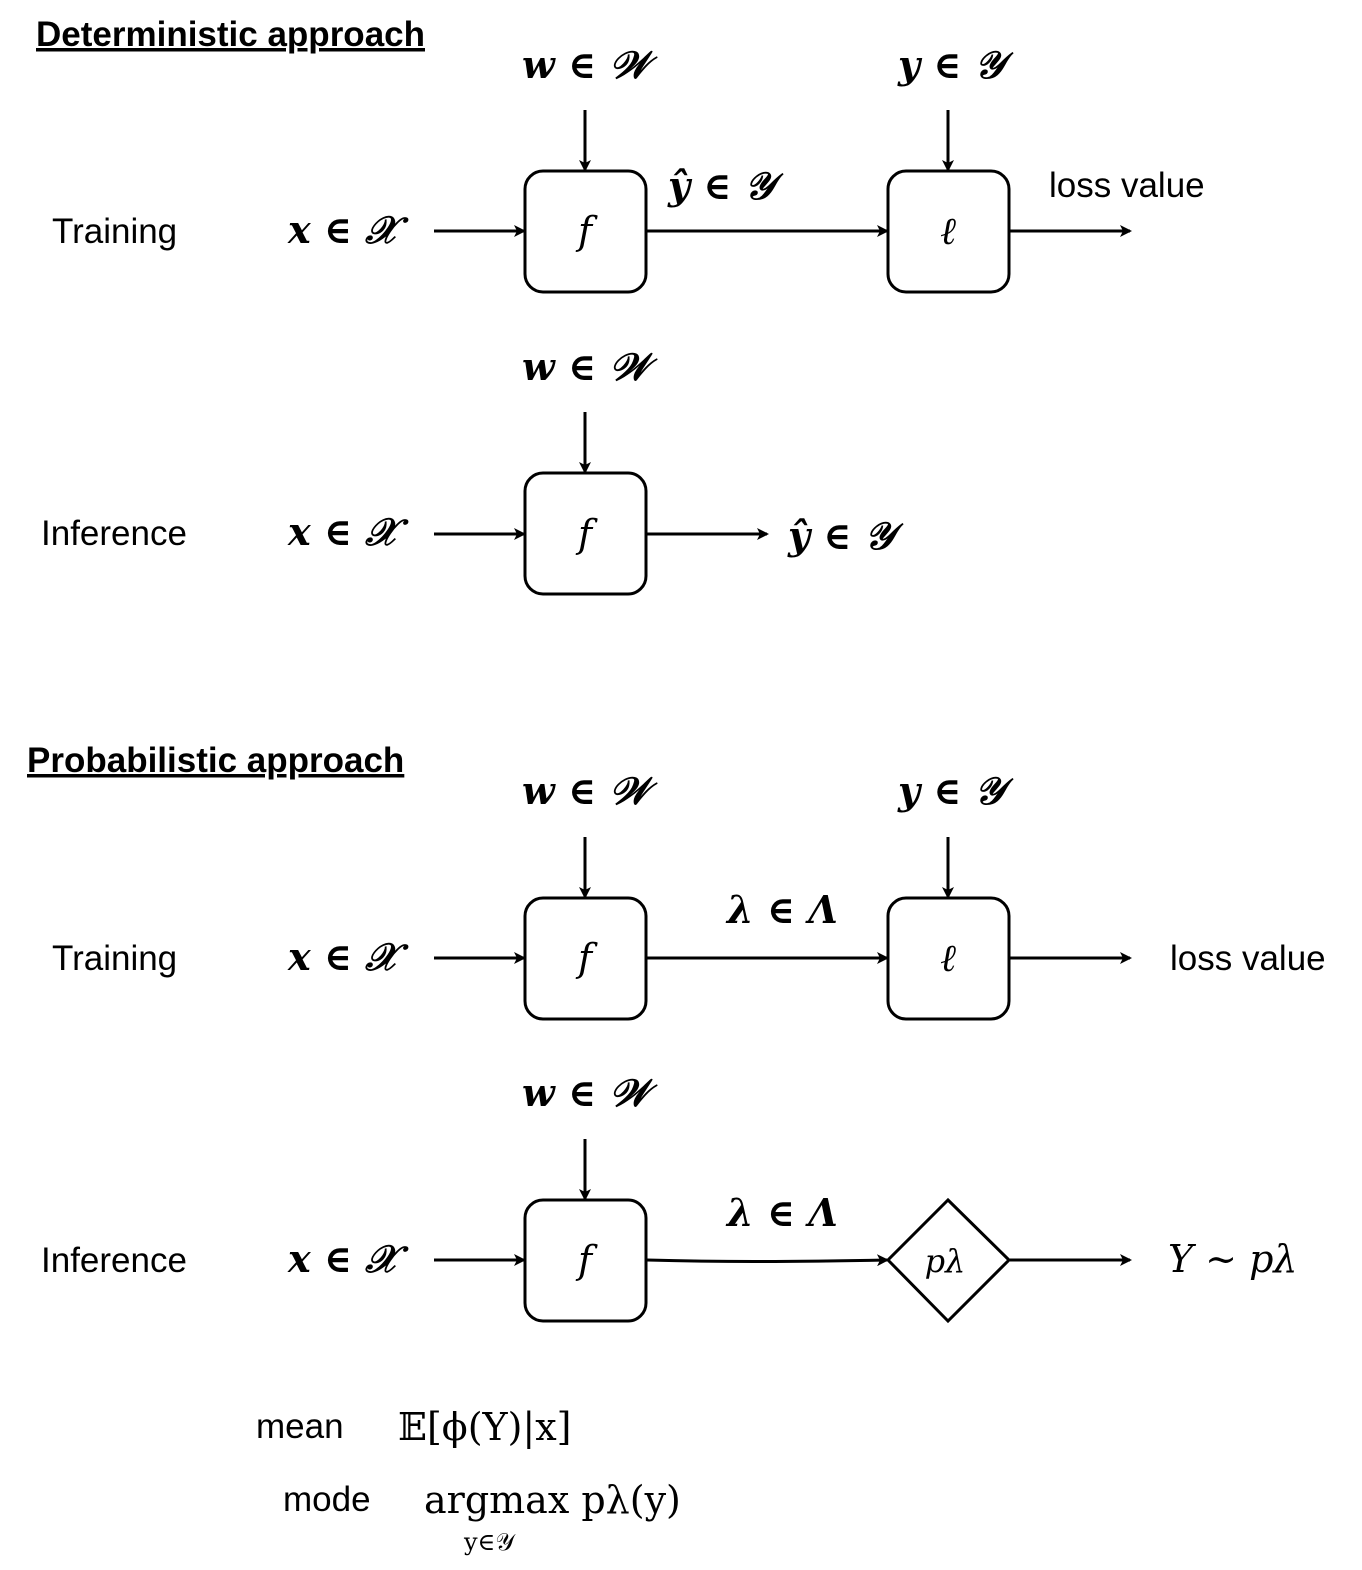  What do you see at coordinates (781, 909) in the screenshot?
I see `prob-training-params-label: λ ∈ Λ` at bounding box center [781, 909].